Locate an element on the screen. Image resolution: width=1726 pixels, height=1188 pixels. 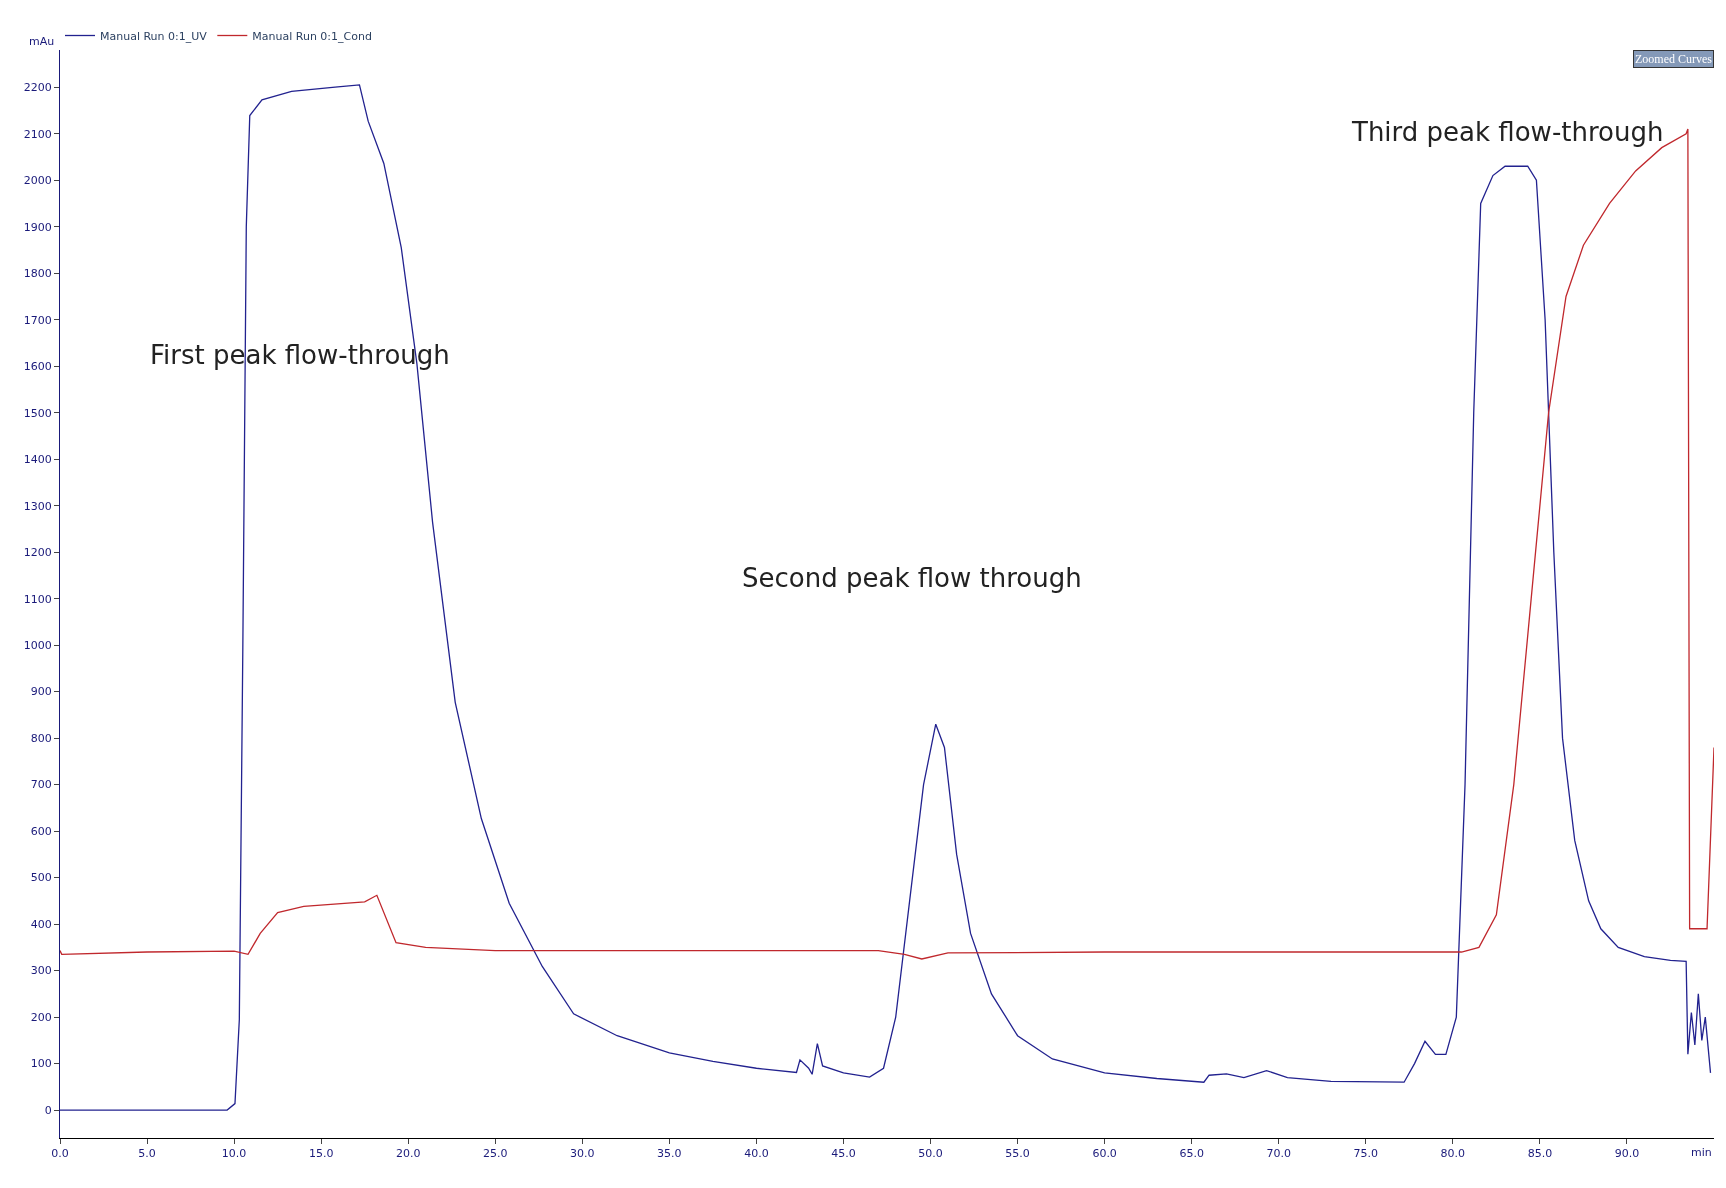
y-tick-label: 2200 is located at coordinates (37, 88).